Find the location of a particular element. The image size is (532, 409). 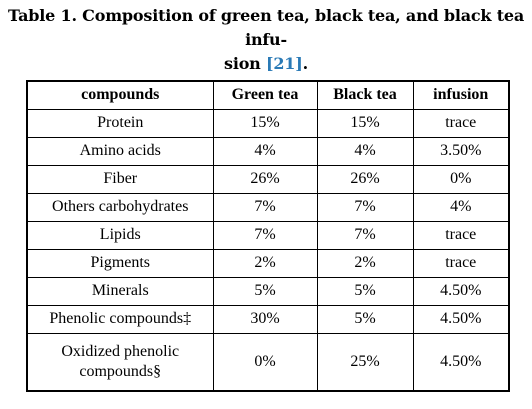

table-row: Others carbohydrates 7% 7% 4% is located at coordinates (268, 207).